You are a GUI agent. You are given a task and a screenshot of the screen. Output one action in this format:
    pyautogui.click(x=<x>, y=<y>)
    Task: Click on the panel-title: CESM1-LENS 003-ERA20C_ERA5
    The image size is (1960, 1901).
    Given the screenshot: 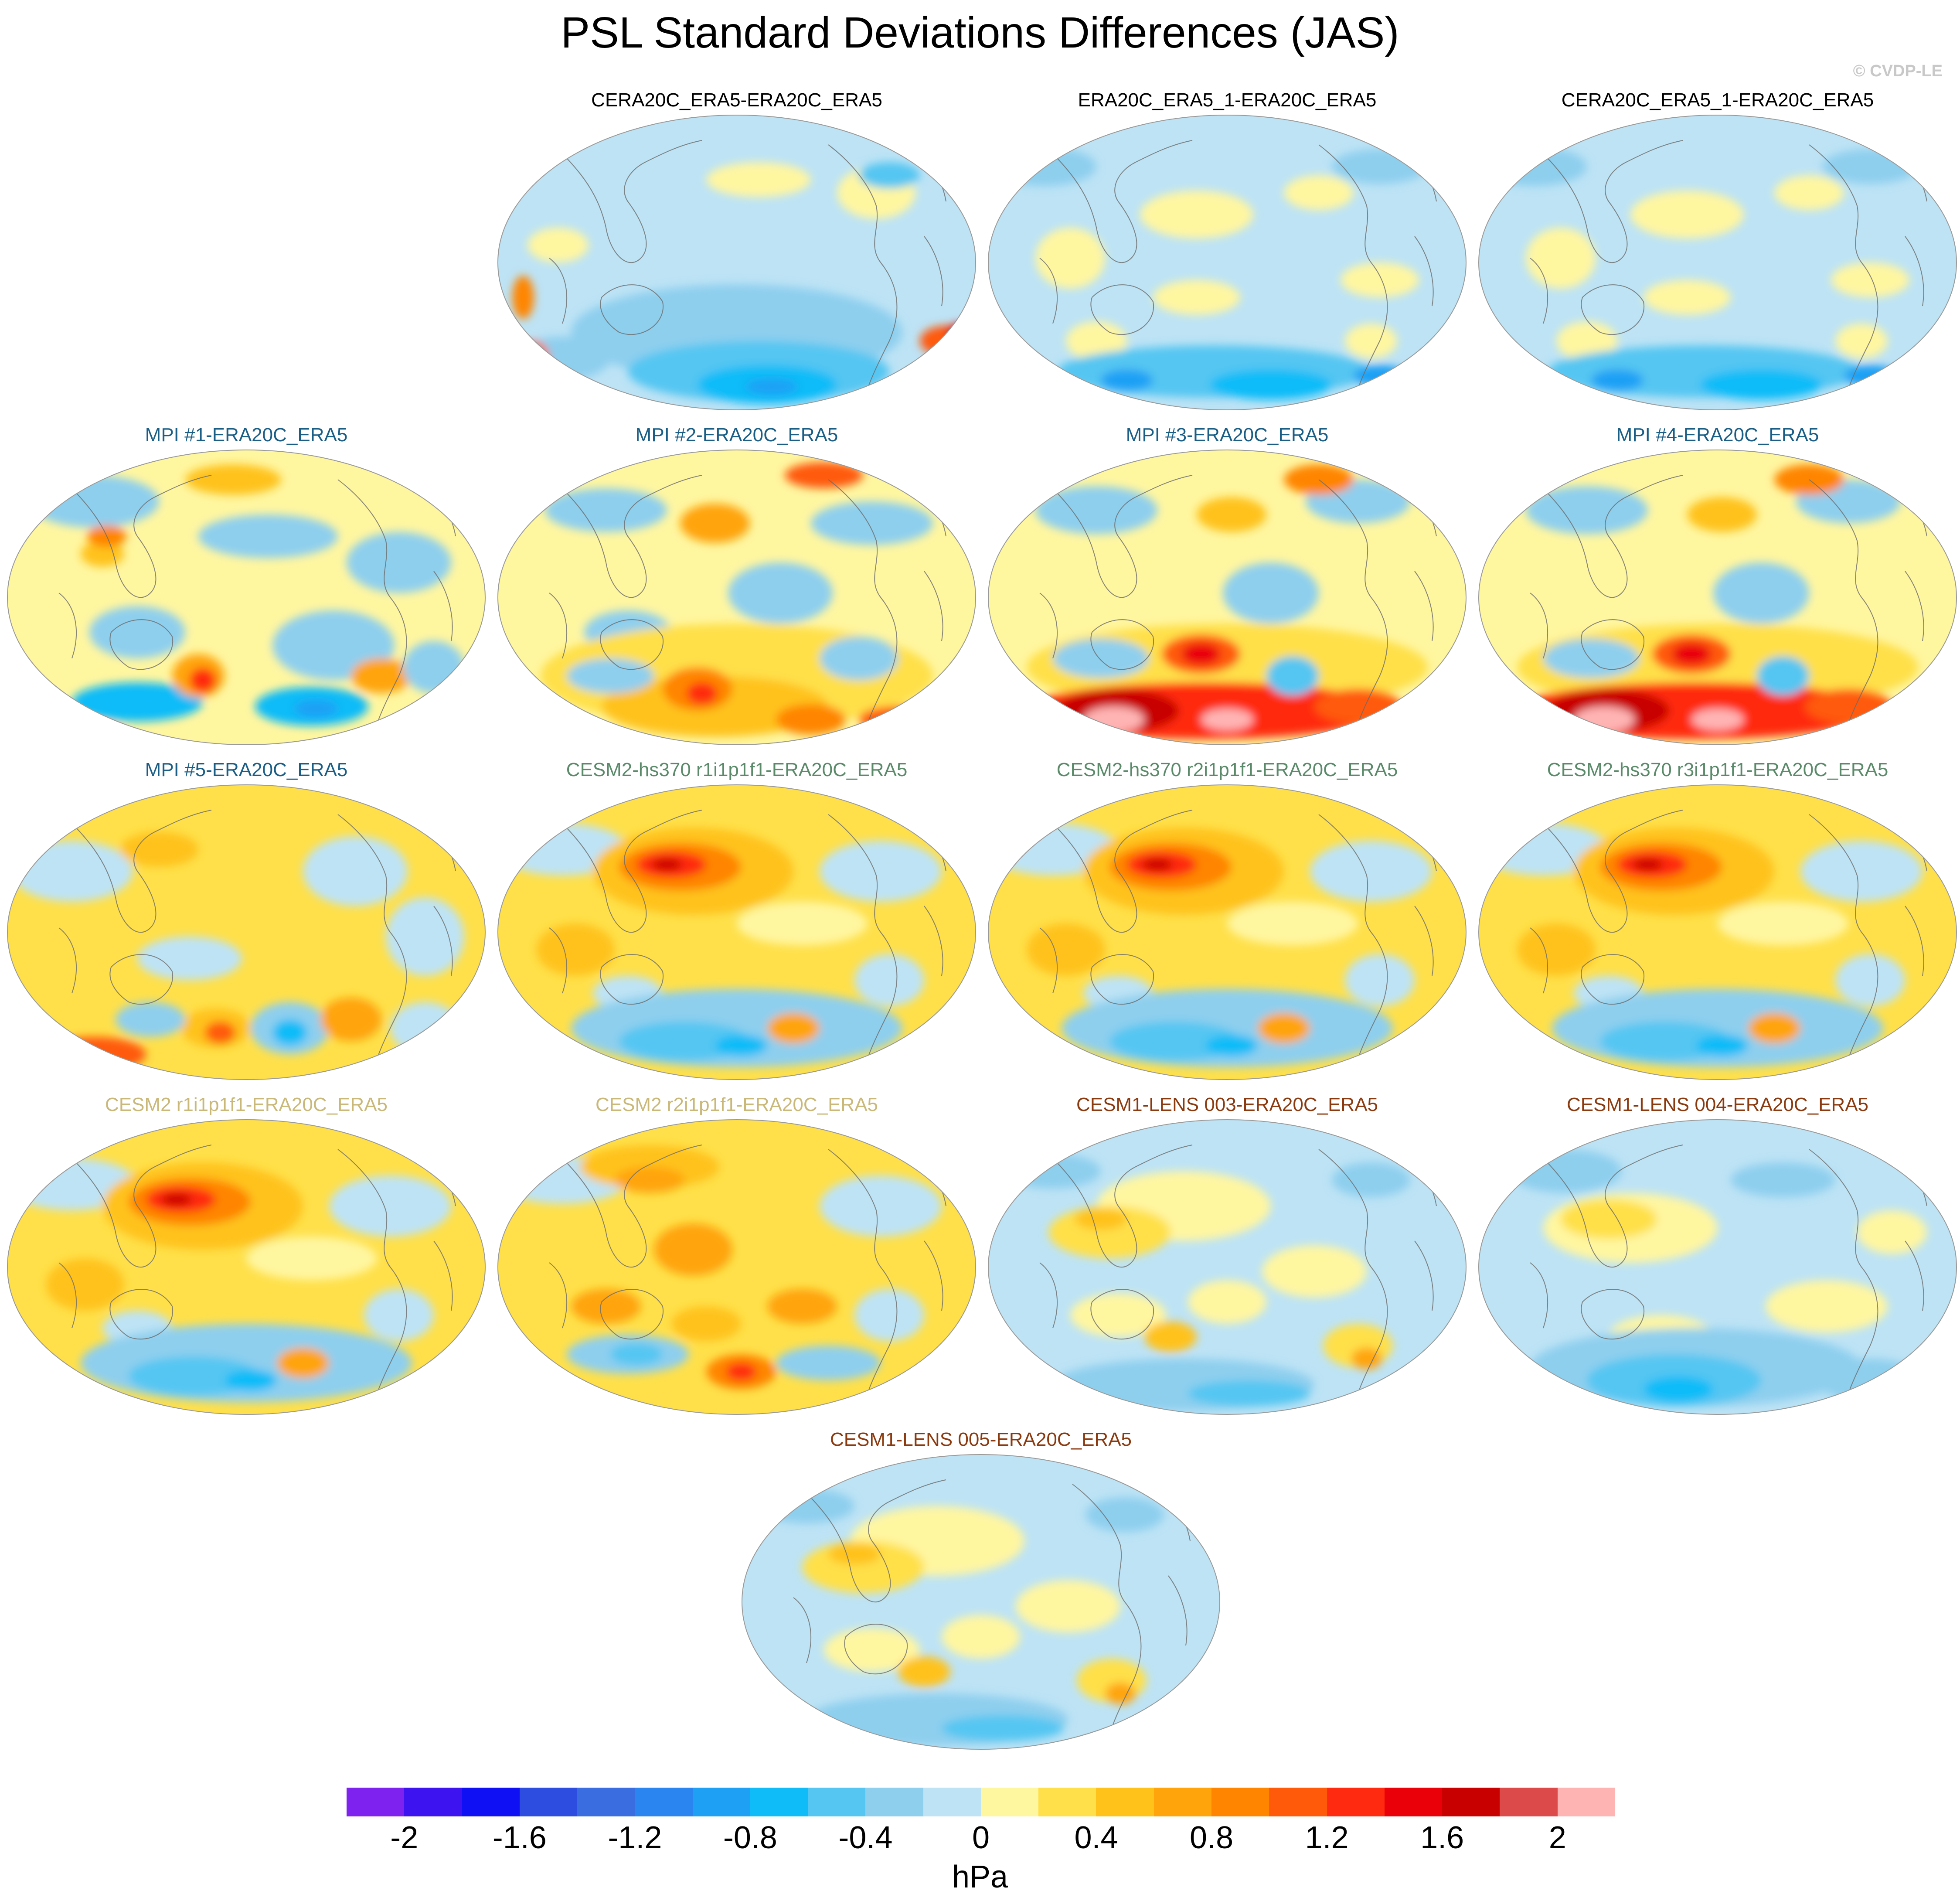 What is the action you would take?
    pyautogui.click(x=1227, y=1104)
    